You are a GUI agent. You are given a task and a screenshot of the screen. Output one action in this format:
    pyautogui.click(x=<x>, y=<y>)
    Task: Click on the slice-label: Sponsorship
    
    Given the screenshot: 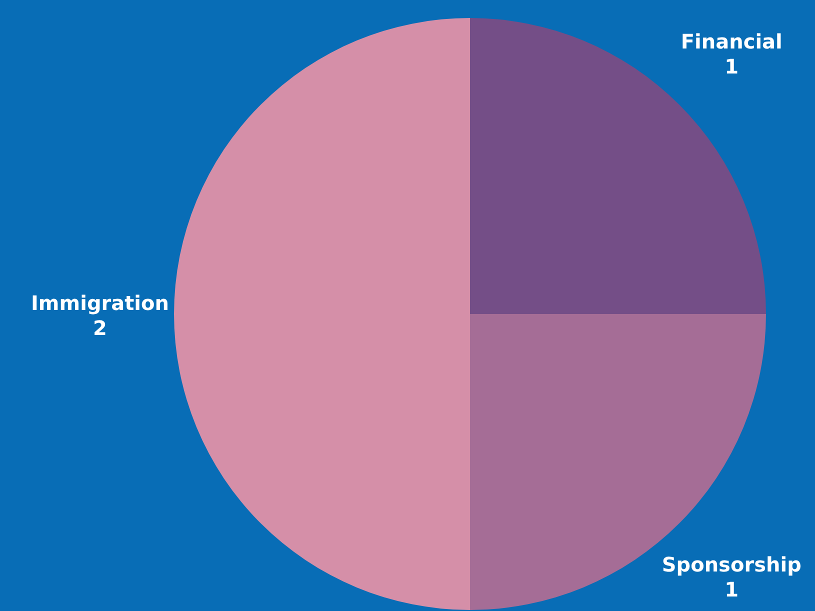 What is the action you would take?
    pyautogui.click(x=732, y=564)
    